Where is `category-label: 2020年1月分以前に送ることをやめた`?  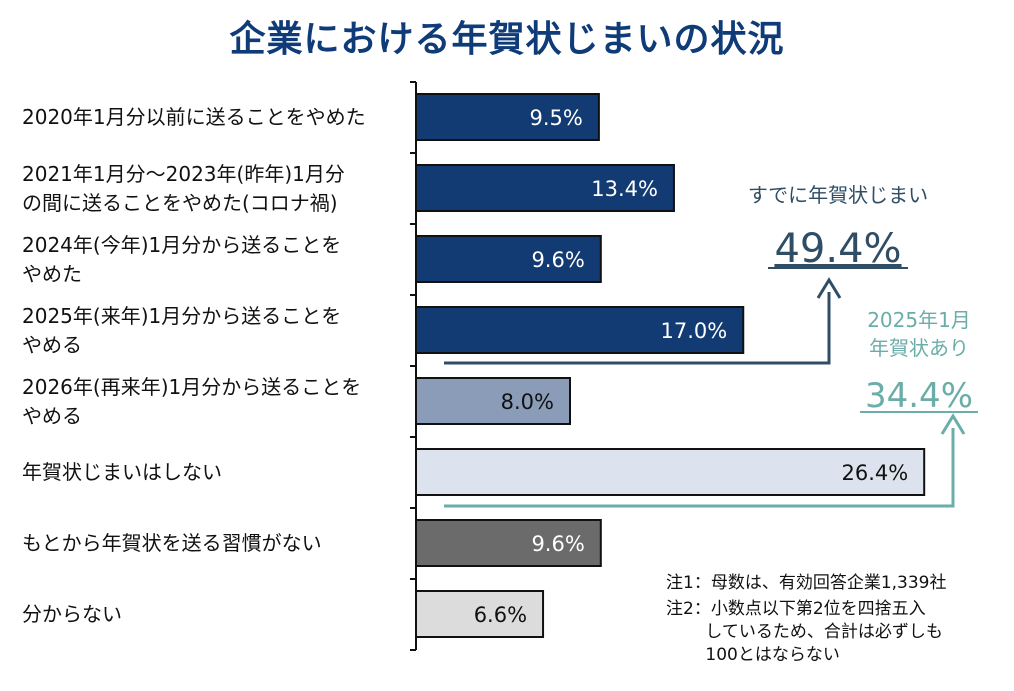 category-label: 2020年1月分以前に送ることをやめた is located at coordinates (194, 117).